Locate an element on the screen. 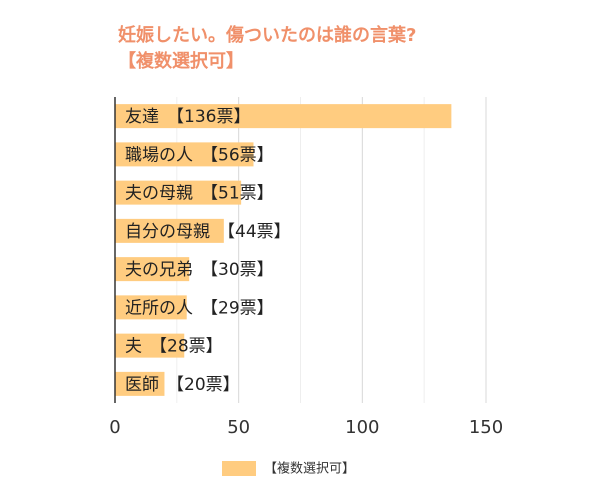 This screenshot has height=504, width=600. value-label: 【136票】 is located at coordinates (208, 117).